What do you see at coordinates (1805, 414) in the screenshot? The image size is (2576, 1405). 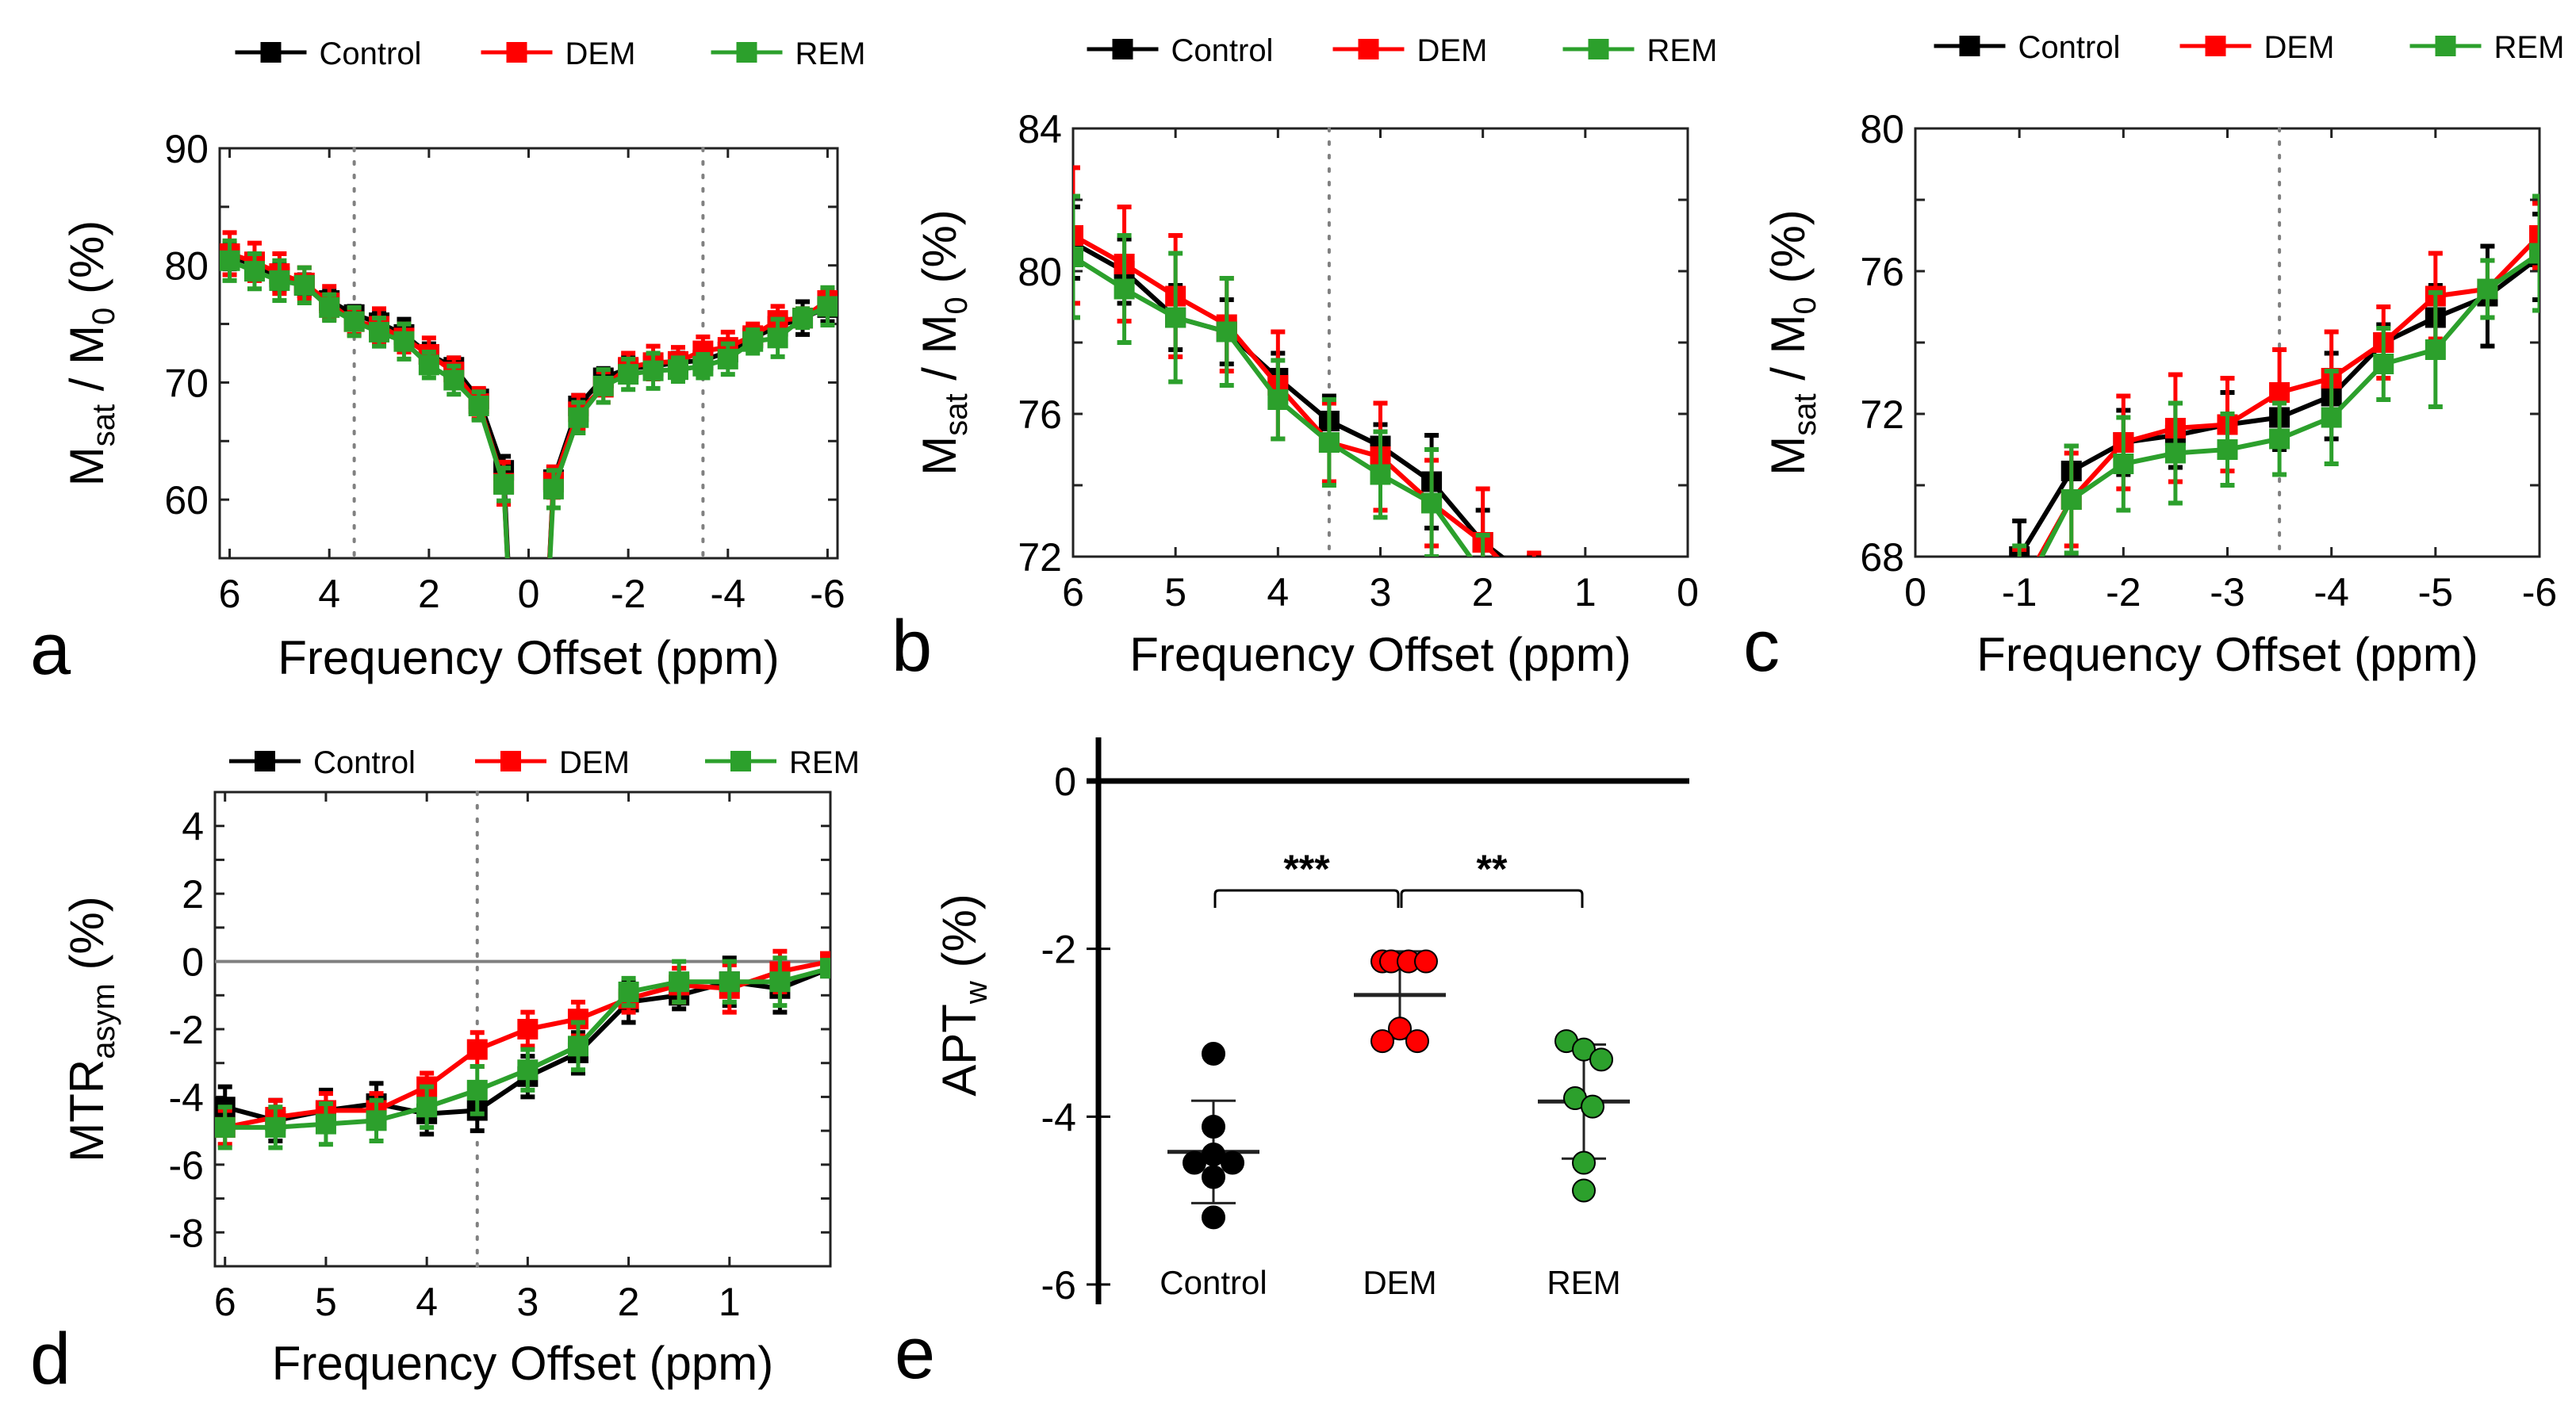 I see `y-label-subscript: sat` at bounding box center [1805, 414].